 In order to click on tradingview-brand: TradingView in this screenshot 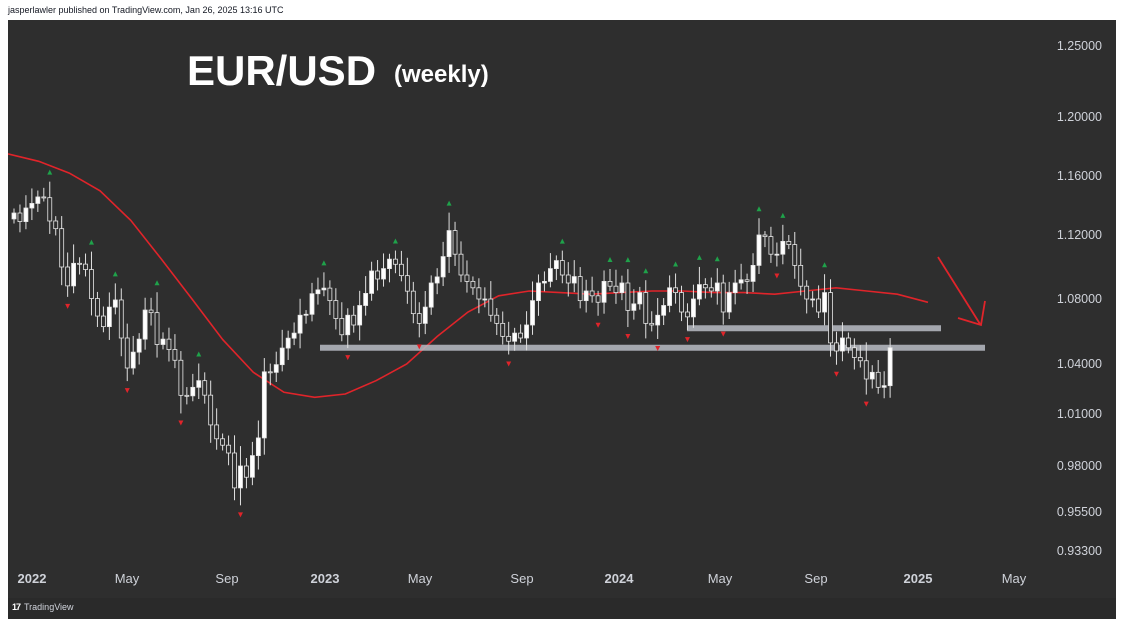, I will do `click(49, 607)`.